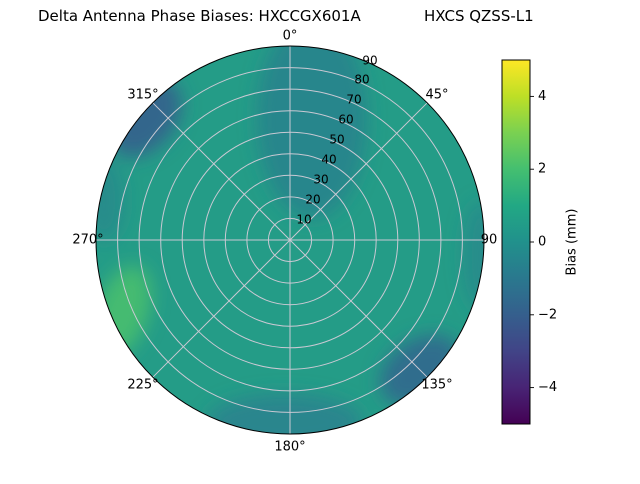 The image size is (640, 484). Describe the element at coordinates (489, 240) in the screenshot. I see `angular-label-90: 90` at that location.